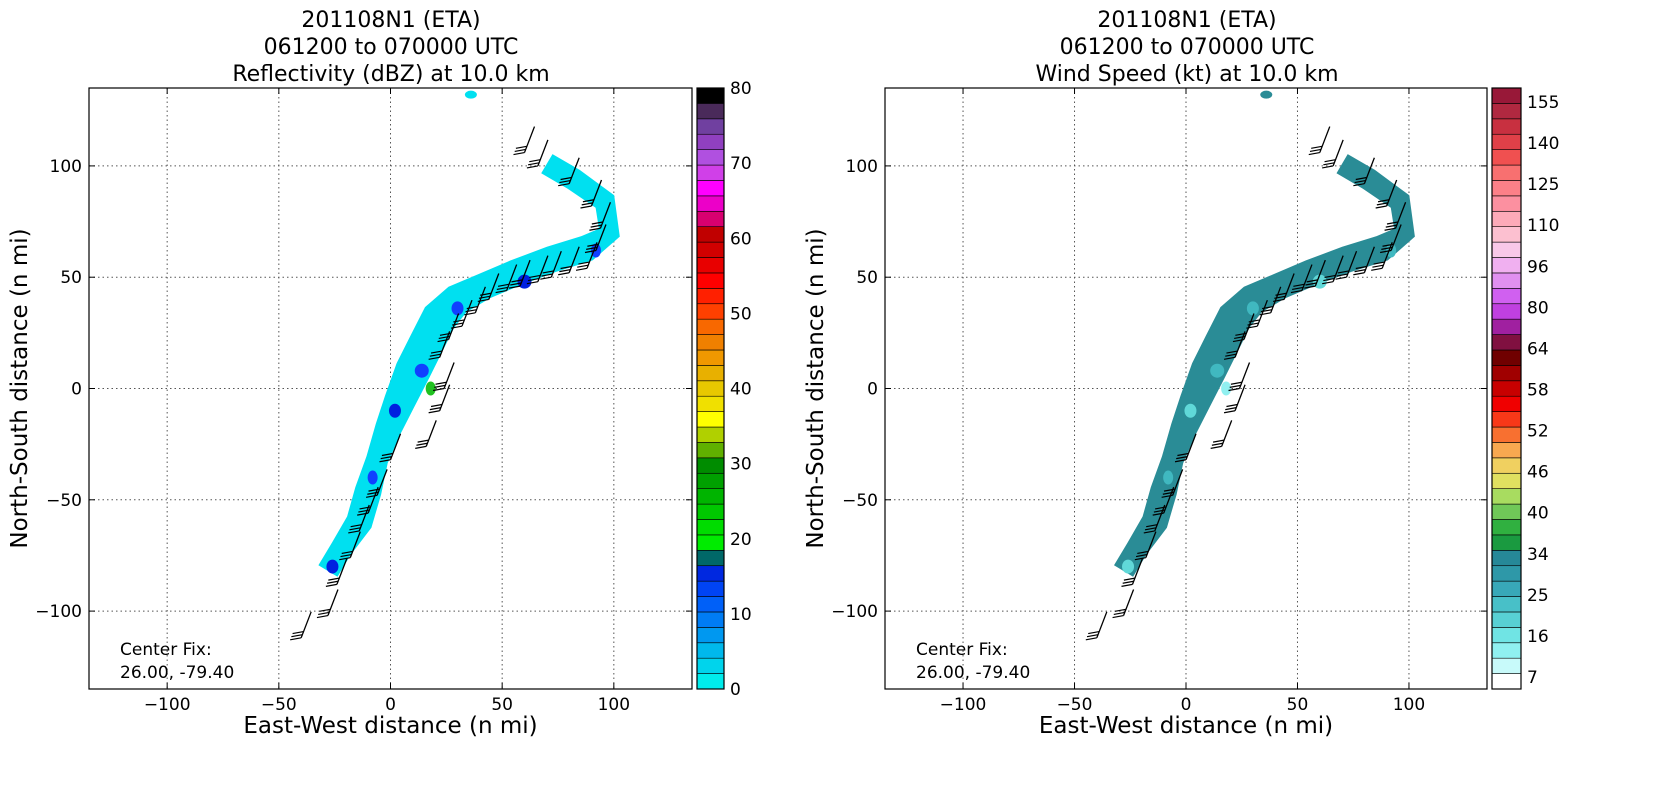 This screenshot has width=1654, height=787. I want to click on y-tick-label: −100, so click(854, 612).